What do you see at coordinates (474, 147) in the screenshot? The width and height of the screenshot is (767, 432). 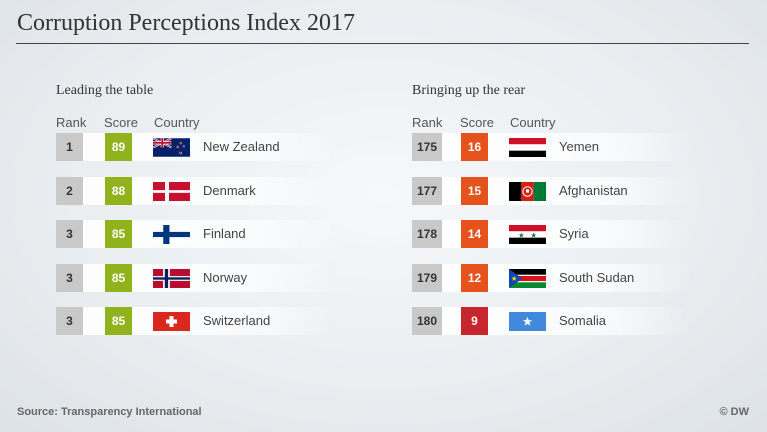 I see `score-cell: 16` at bounding box center [474, 147].